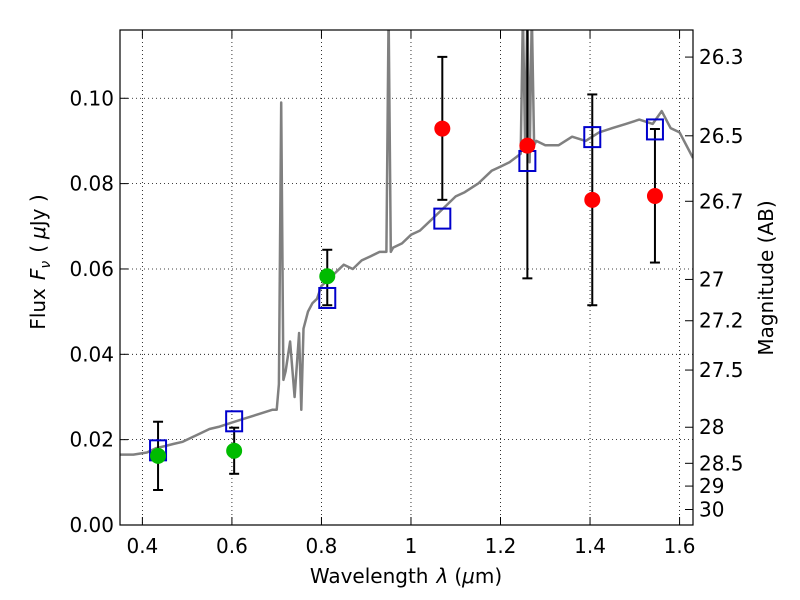 The height and width of the screenshot is (600, 800). I want to click on y2-tick-label: 29, so click(711, 486).